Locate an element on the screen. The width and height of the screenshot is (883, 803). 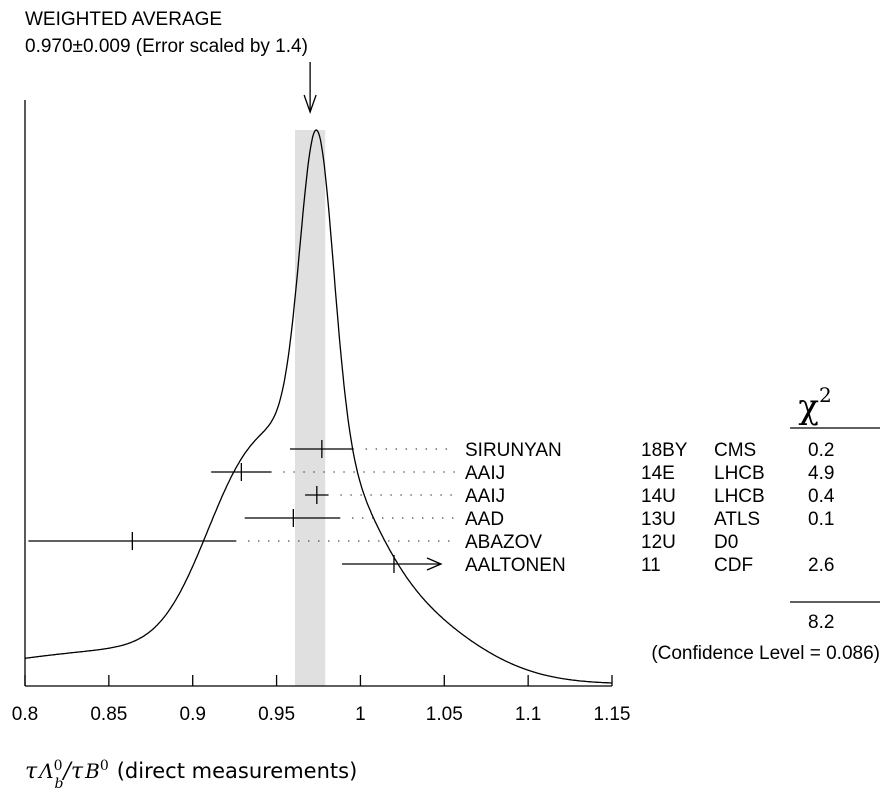
measurement-experiment: ATLS is located at coordinates (737, 519).